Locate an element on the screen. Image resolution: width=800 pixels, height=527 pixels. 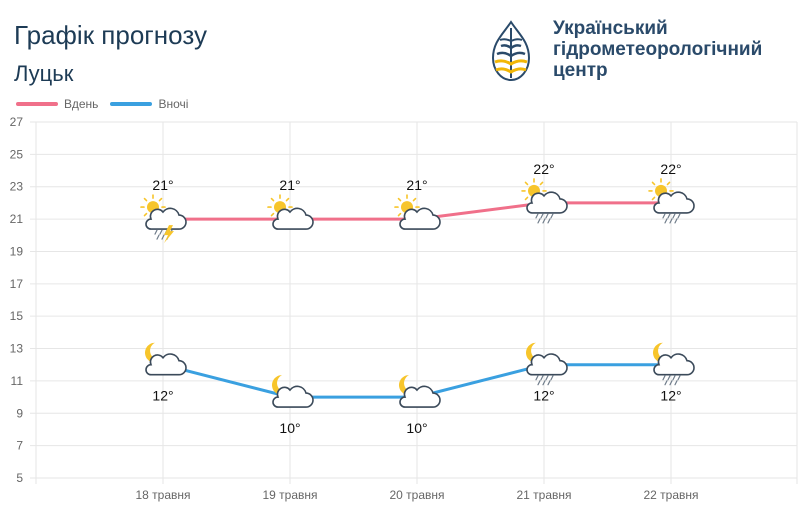
chart-title: Графік прогнозу is located at coordinates (110, 35).